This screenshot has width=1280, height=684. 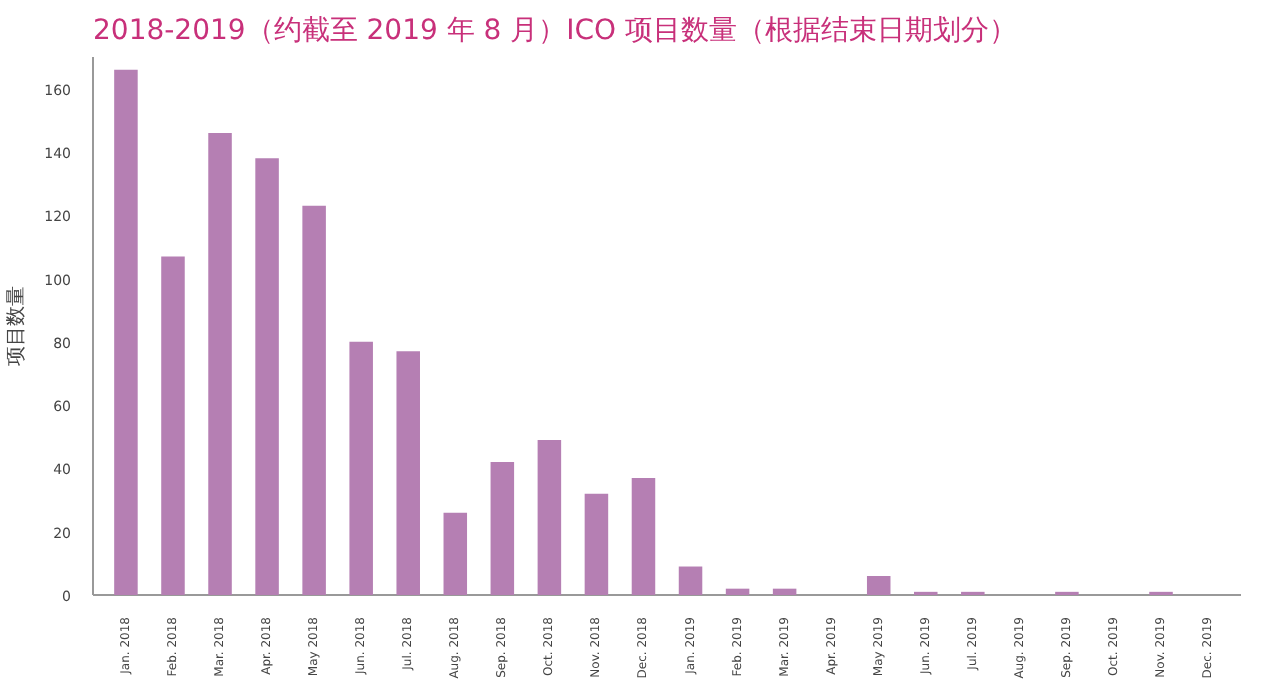 What do you see at coordinates (17, 326) in the screenshot?
I see `y-axis-title: 项目数量` at bounding box center [17, 326].